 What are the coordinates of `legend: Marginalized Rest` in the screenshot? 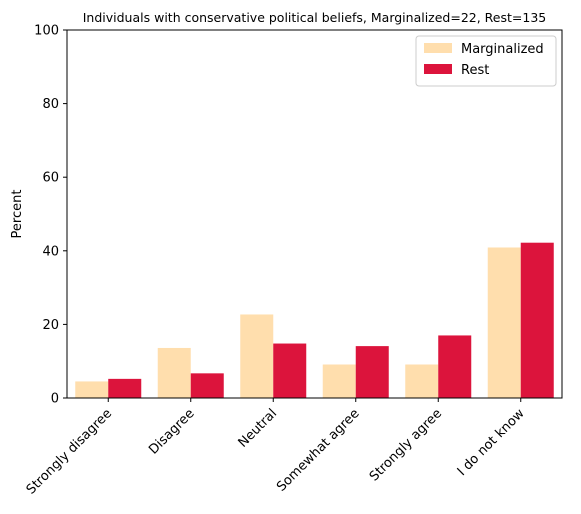 It's located at (486, 61).